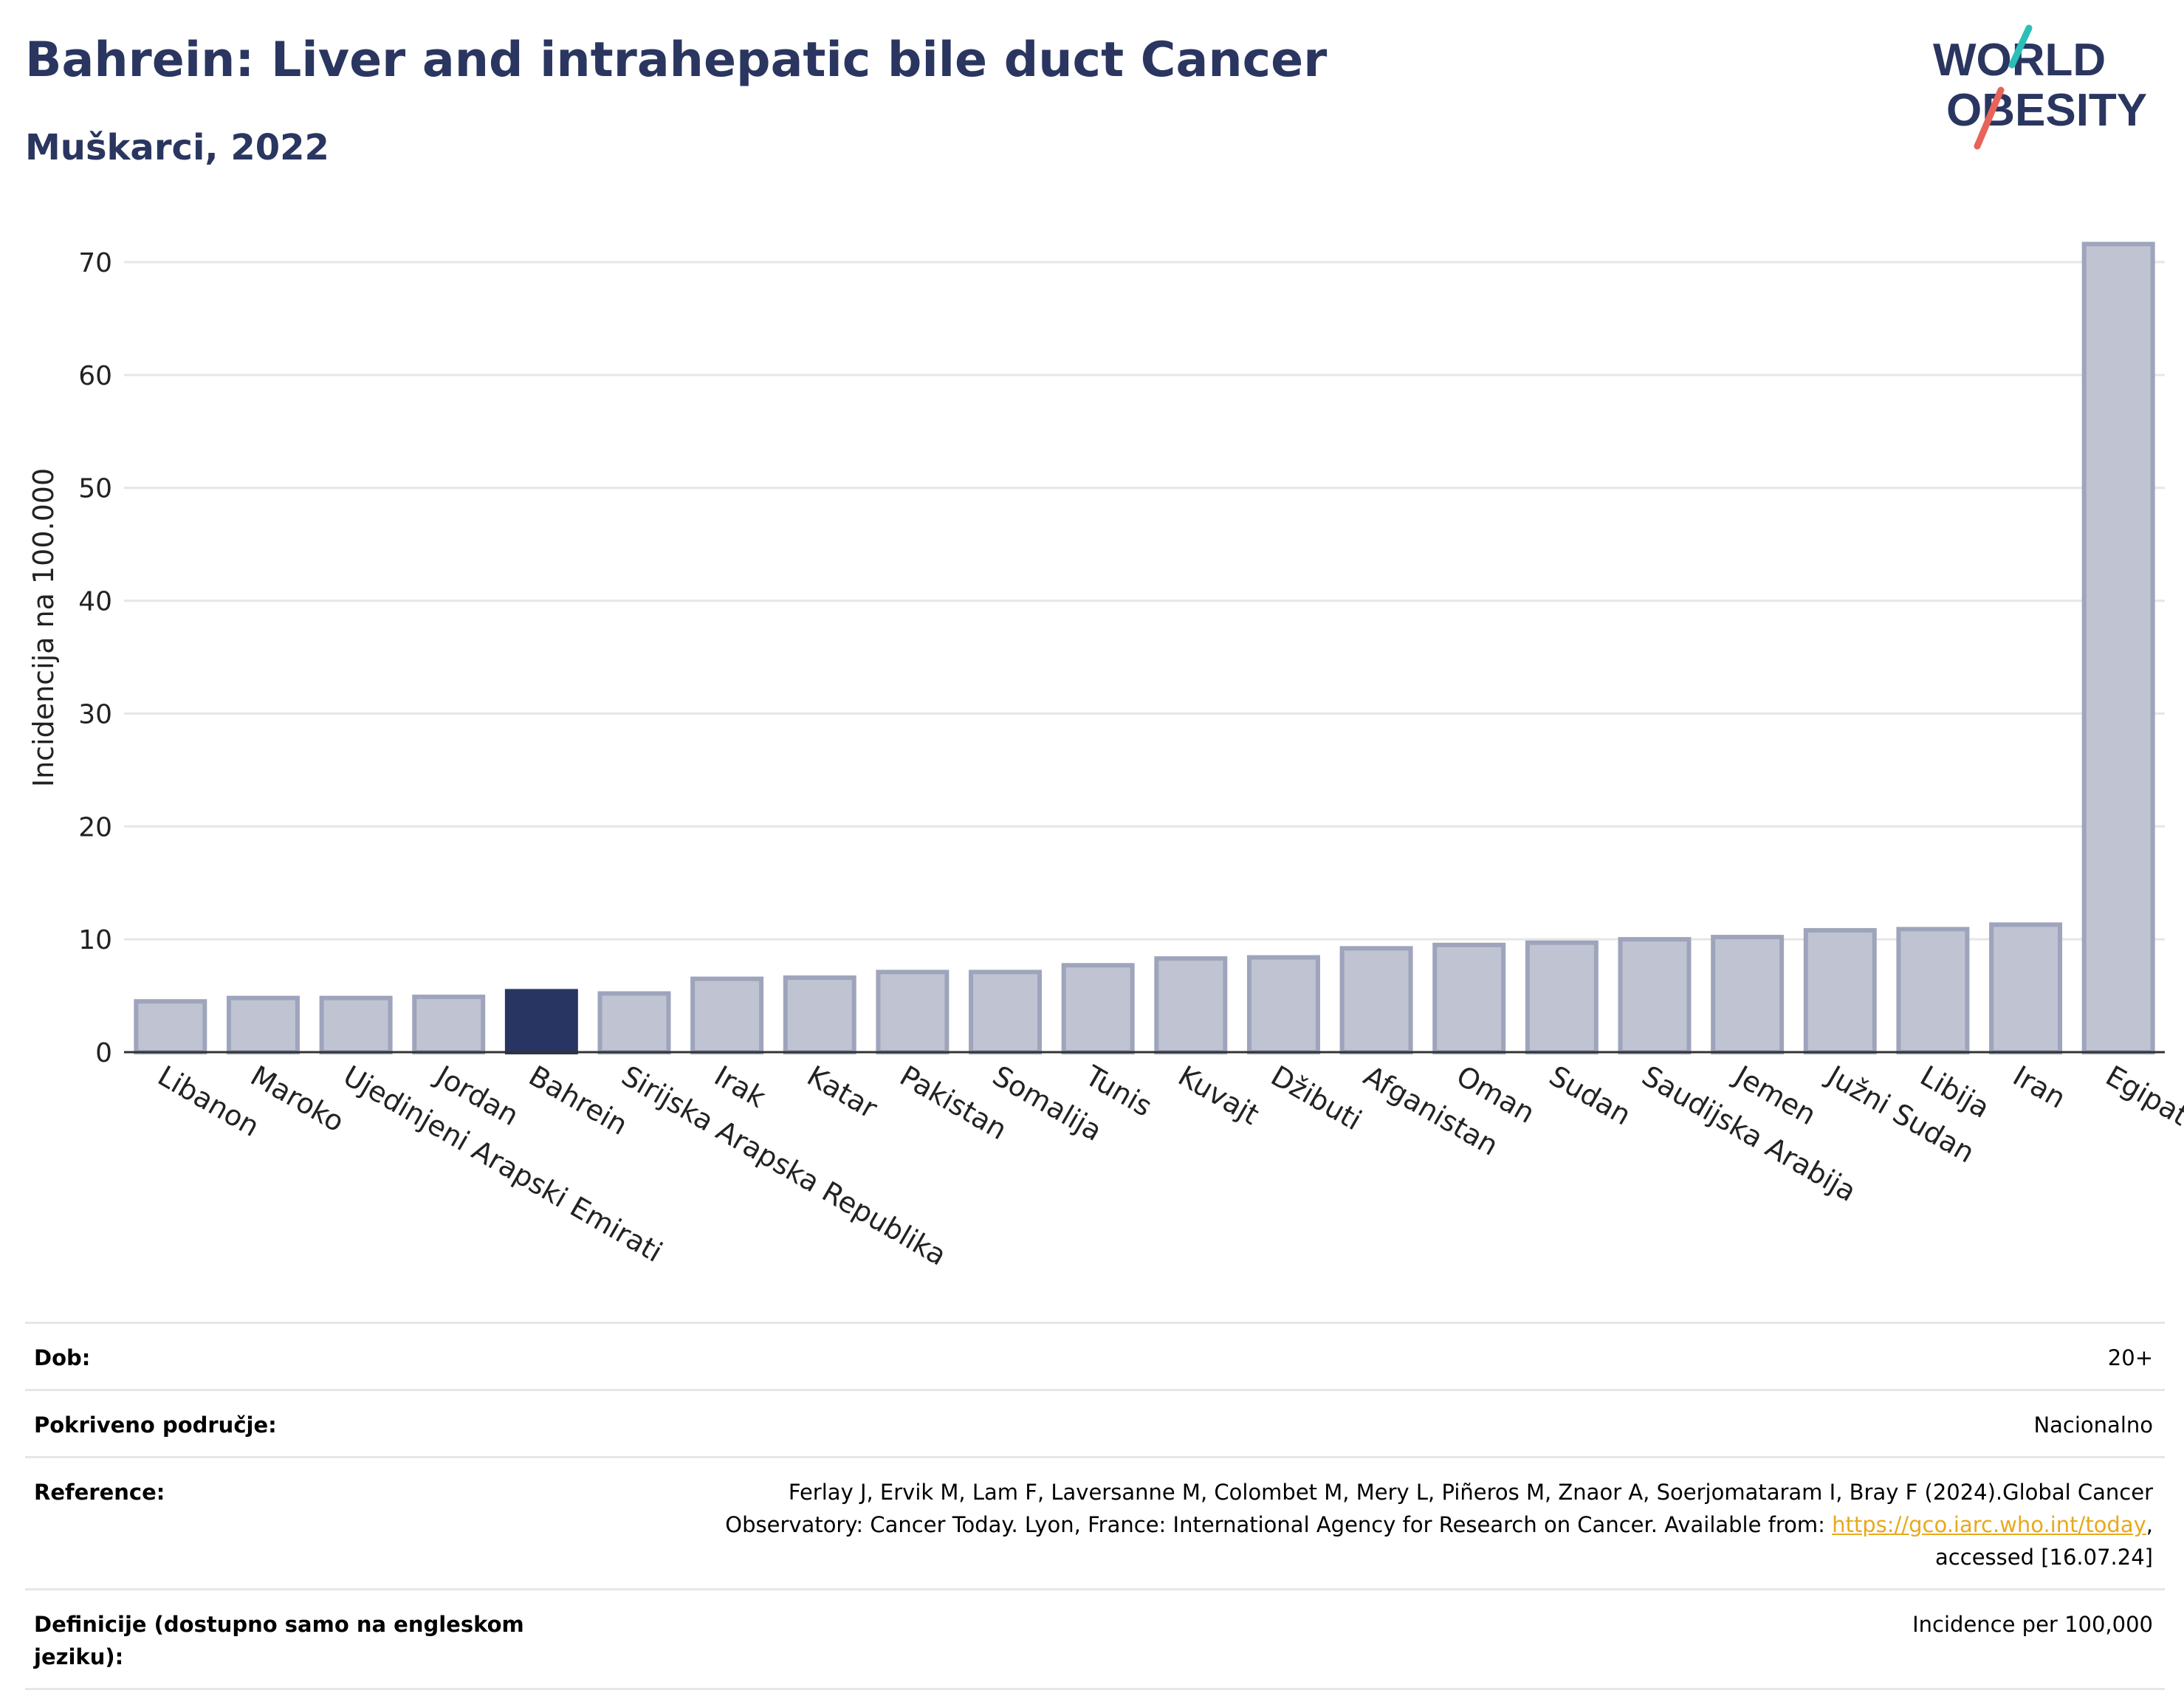  What do you see at coordinates (2033, 1624) in the screenshot?
I see `meta-value: Incidence per 100,000` at bounding box center [2033, 1624].